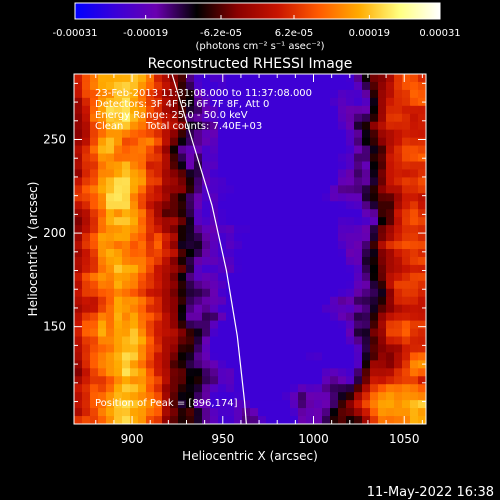 The image size is (500, 500). Describe the element at coordinates (75, 33) in the screenshot. I see `colorbar-tick-label: -0.00031` at that location.